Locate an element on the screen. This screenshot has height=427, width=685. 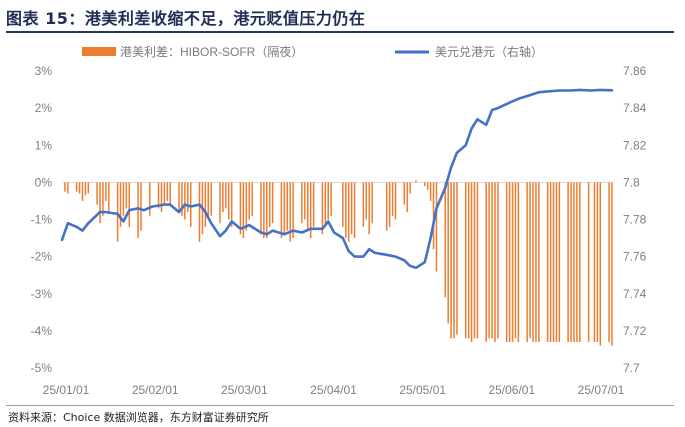
y-left-tick-label: -1% is located at coordinates (42, 220).